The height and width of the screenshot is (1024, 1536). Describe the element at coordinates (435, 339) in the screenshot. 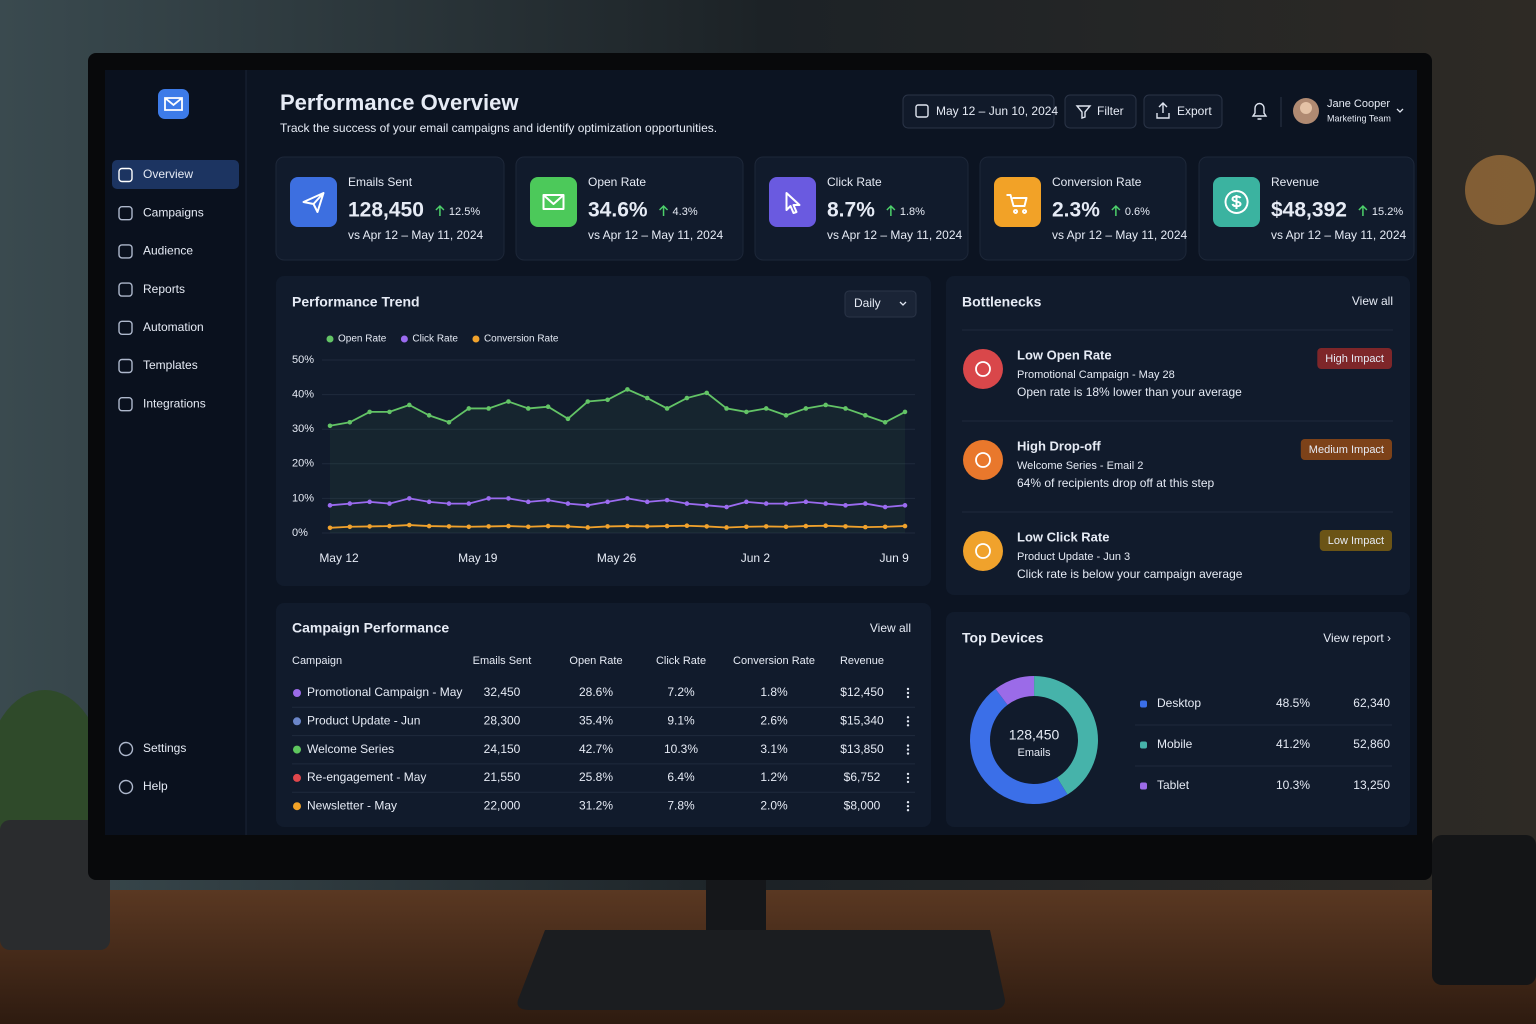

I see `legend-label: Click Rate` at that location.